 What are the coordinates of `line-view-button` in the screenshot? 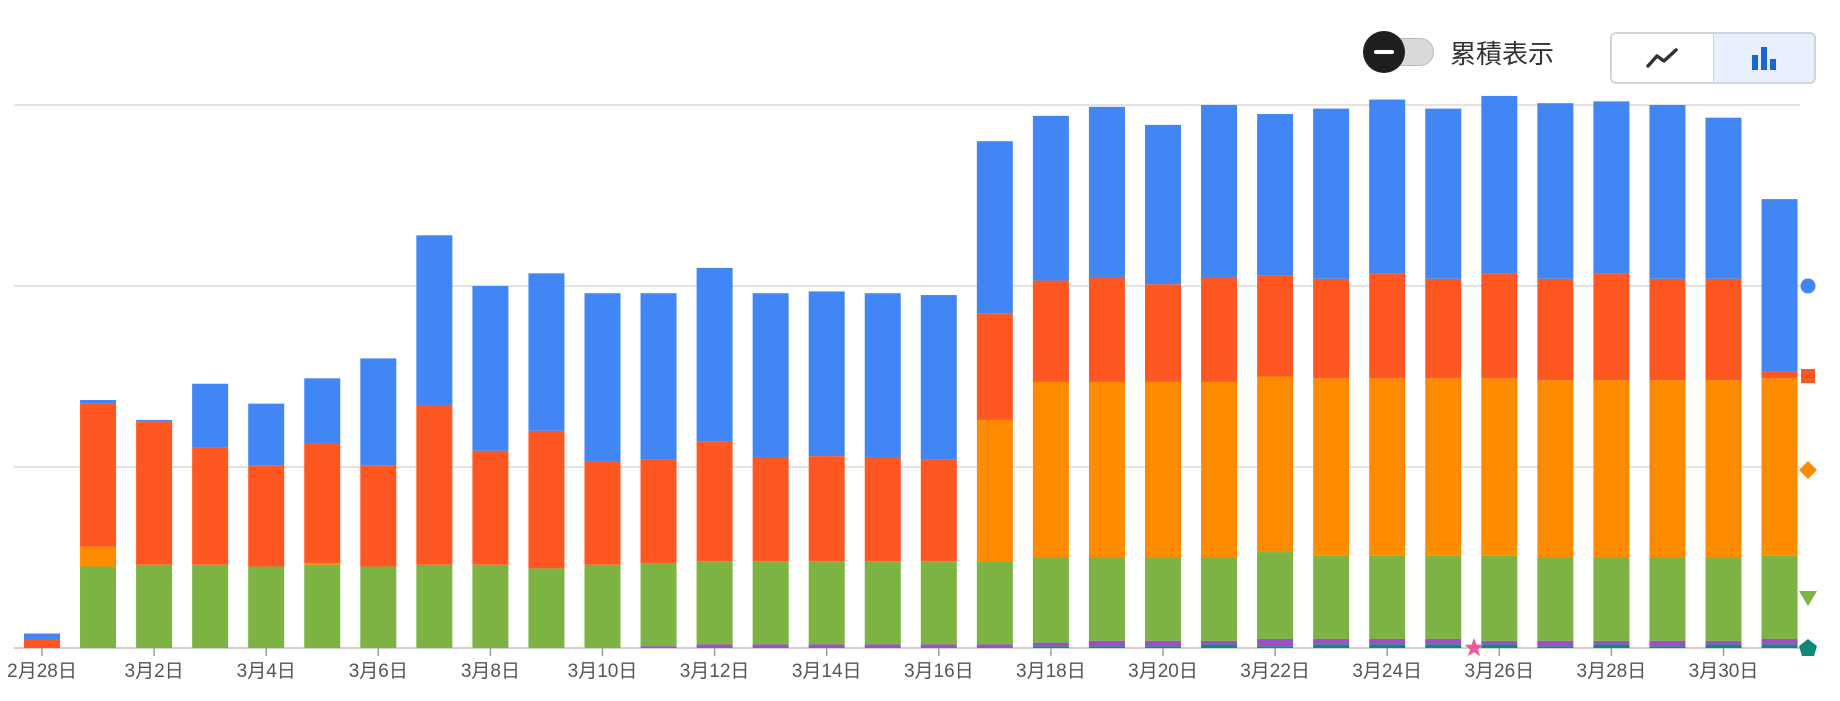 It's located at (1662, 58).